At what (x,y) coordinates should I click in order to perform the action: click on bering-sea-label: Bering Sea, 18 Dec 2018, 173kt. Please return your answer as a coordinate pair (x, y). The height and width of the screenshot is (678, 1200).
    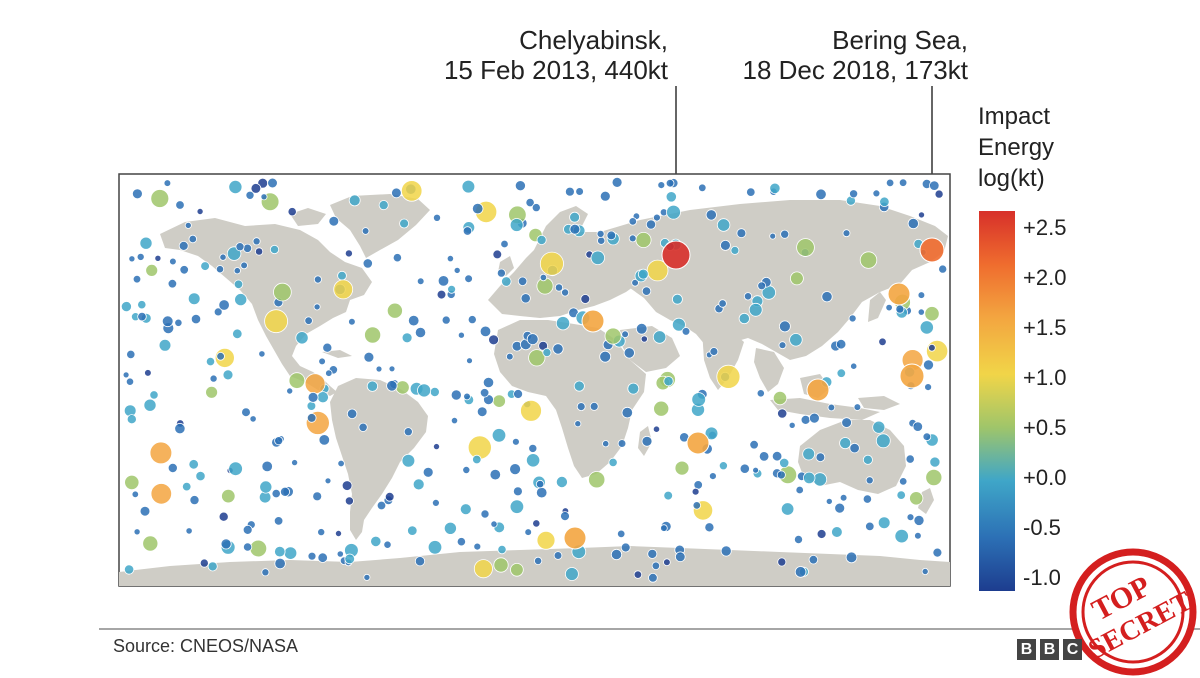
    Looking at the image, I should click on (856, 55).